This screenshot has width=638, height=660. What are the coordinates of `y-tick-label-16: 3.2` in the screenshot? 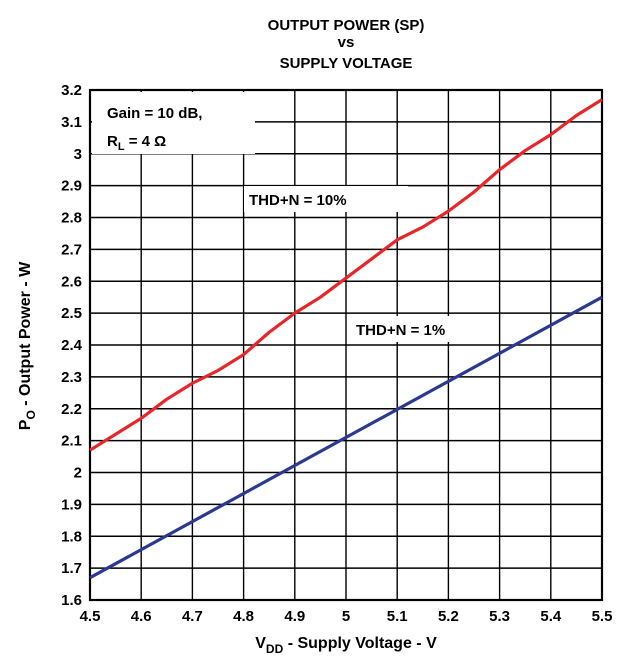 It's located at (71, 90).